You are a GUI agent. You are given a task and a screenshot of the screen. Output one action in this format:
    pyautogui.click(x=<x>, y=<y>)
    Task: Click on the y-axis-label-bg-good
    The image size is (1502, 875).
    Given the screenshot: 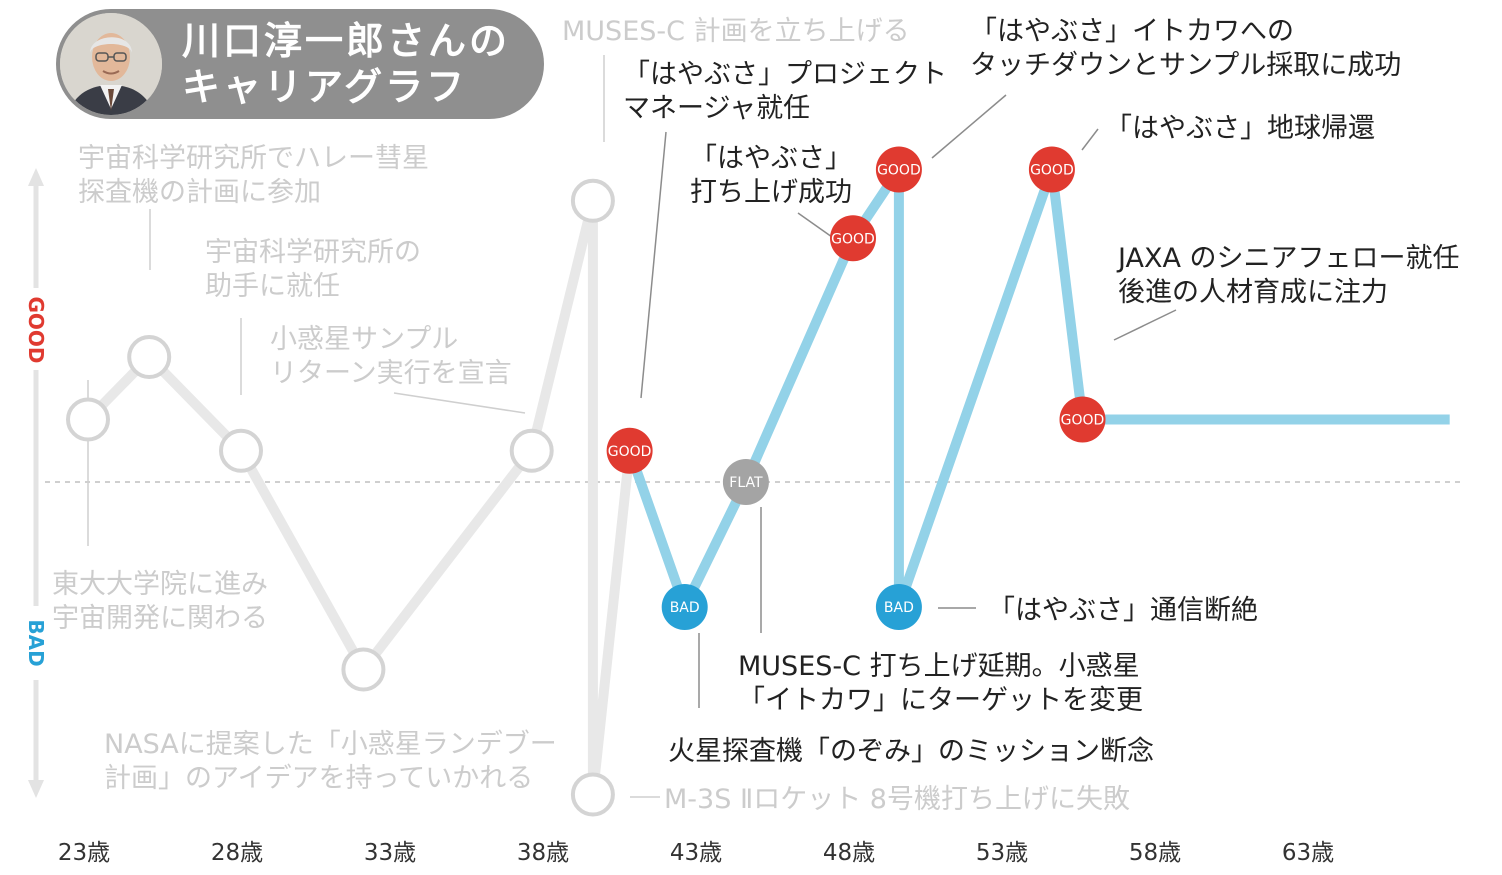 What is the action you would take?
    pyautogui.click(x=36, y=329)
    